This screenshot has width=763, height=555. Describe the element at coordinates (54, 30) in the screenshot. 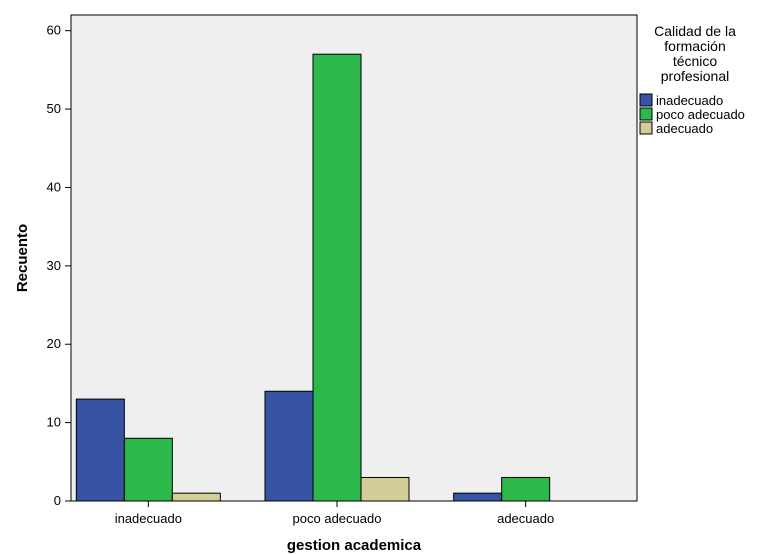

I see `y-tick-label: 60` at that location.